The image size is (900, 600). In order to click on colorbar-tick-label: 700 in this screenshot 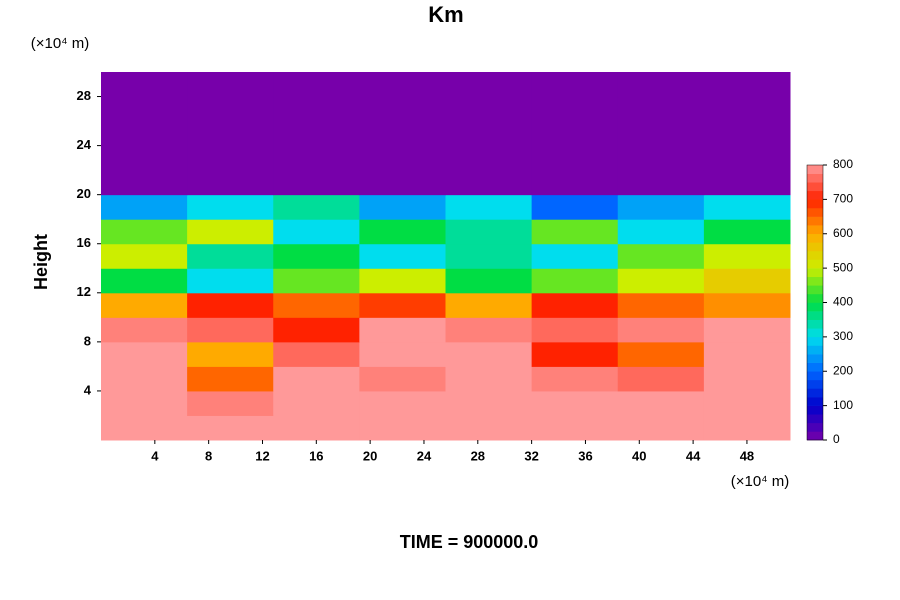, I will do `click(843, 199)`.